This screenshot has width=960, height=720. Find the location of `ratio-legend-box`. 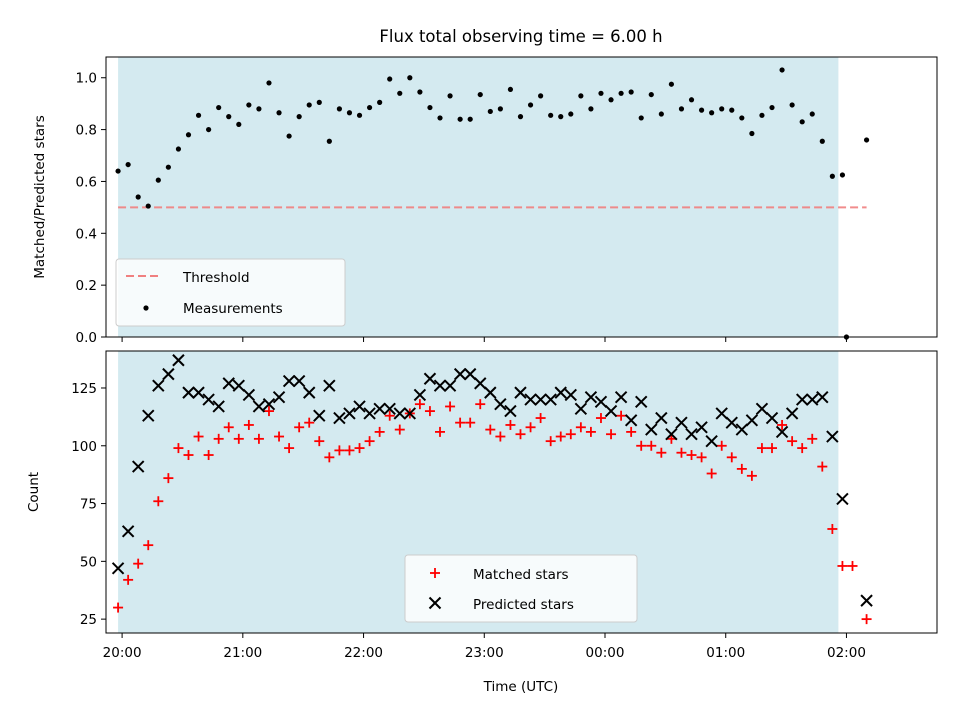

ratio-legend-box is located at coordinates (230, 292).